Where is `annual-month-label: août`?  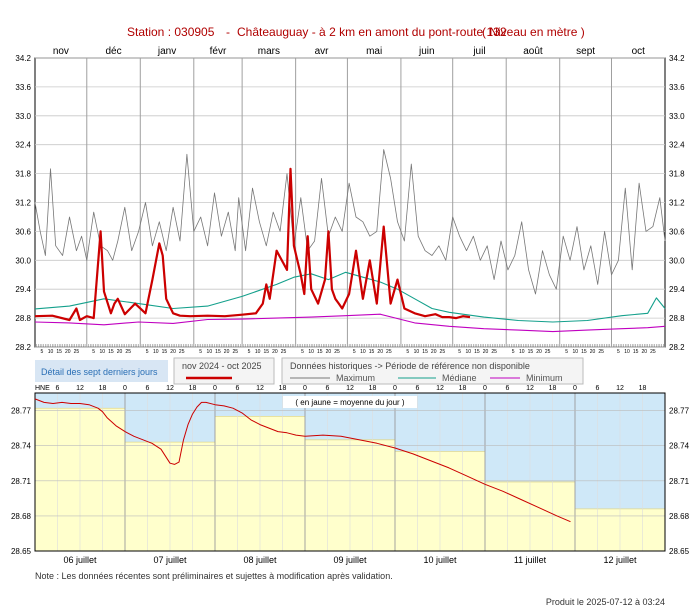 annual-month-label: août is located at coordinates (533, 51).